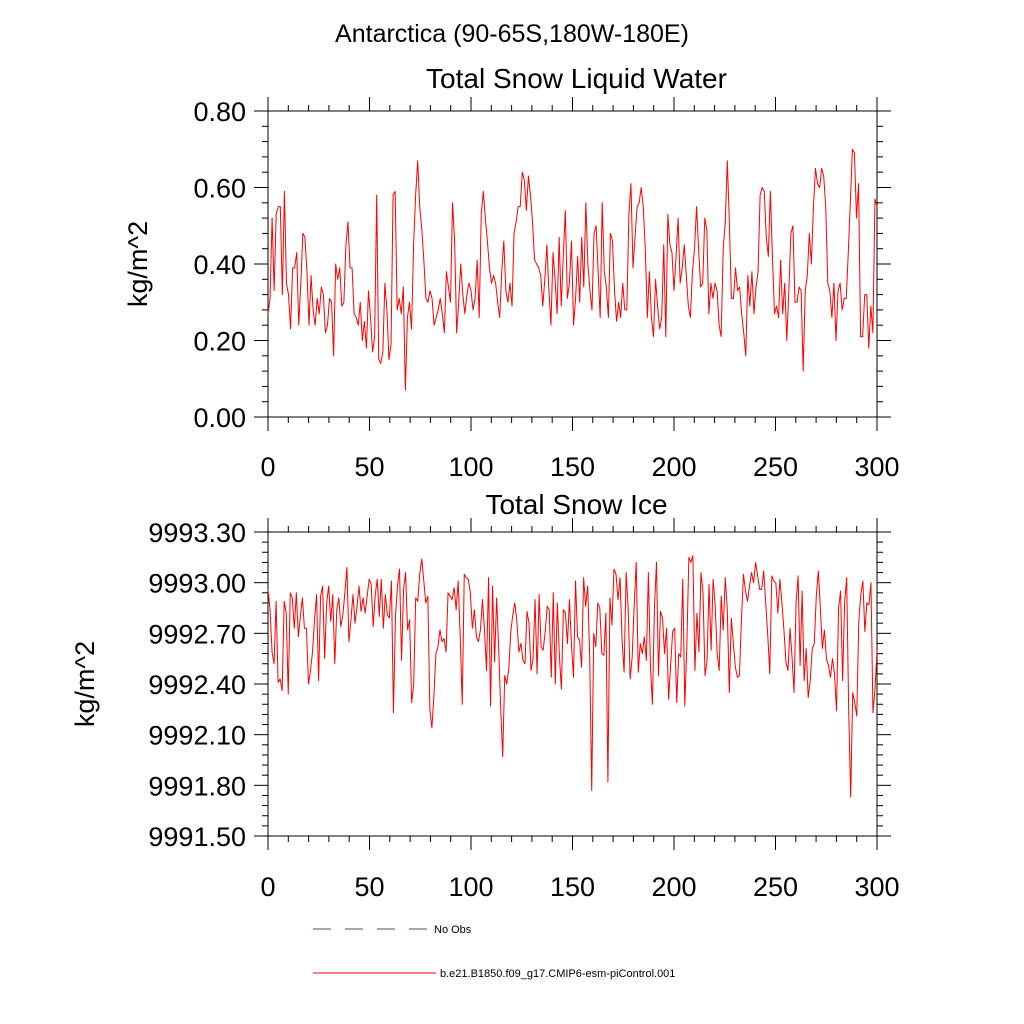 Image resolution: width=1024 pixels, height=1024 pixels. Describe the element at coordinates (197, 584) in the screenshot. I see `y-tick-label: 9993.00` at that location.